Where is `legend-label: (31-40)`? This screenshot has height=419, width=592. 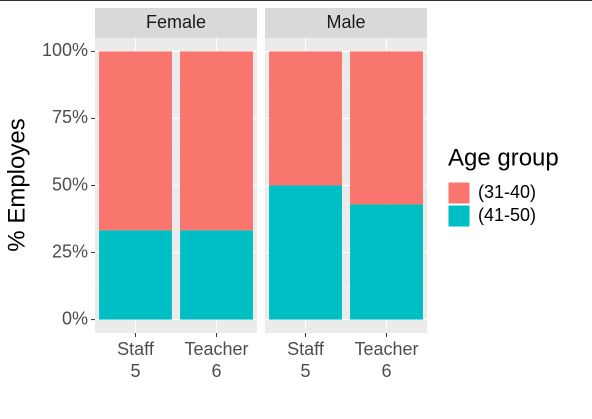 legend-label: (31-40) is located at coordinates (507, 192).